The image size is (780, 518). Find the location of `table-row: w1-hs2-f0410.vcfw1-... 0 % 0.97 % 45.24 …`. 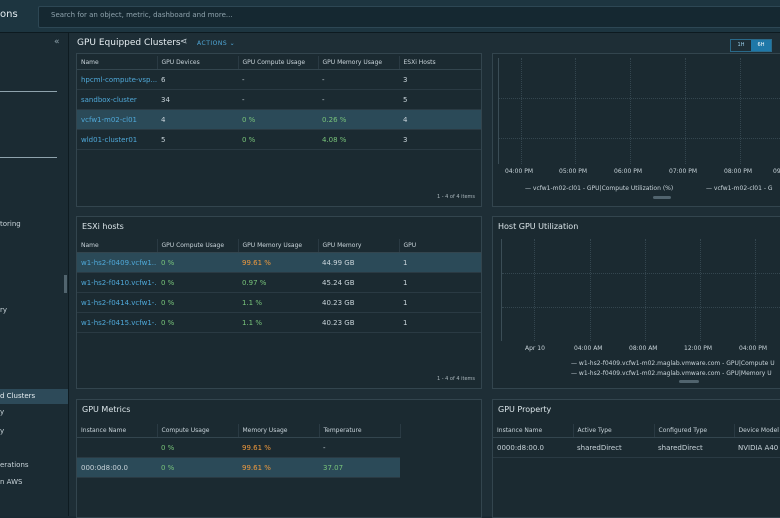

table-row: w1-hs2-f0410.vcfw1-... 0 % 0.97 % 45.24 … is located at coordinates (279, 282).